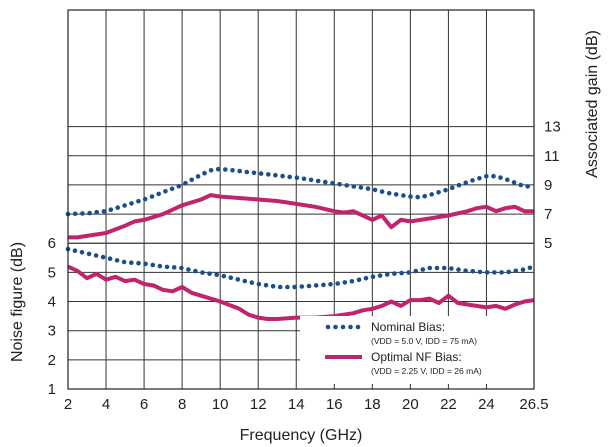 This screenshot has width=608, height=447. I want to click on y-right-tick-label: 13, so click(552, 127).